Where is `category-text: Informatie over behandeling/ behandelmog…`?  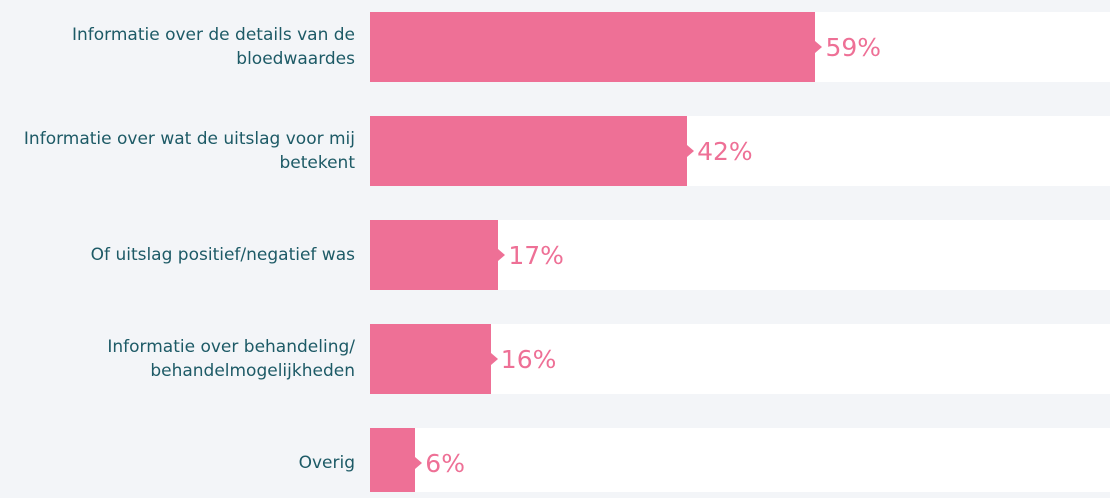
category-text: Informatie over behandeling/ behandelmog… is located at coordinates (231, 359).